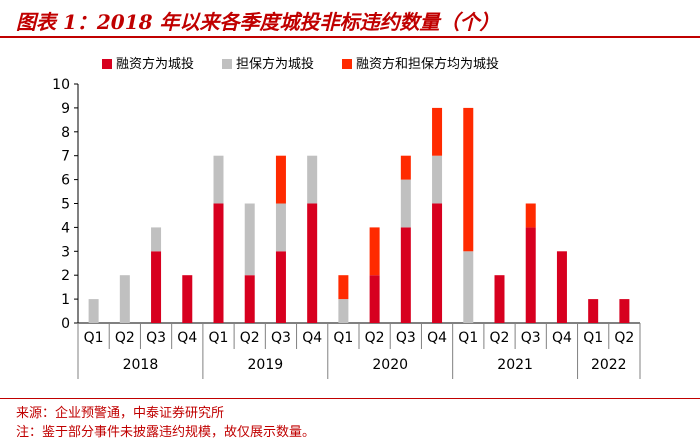 This screenshot has width=700, height=442. What do you see at coordinates (65, 181) in the screenshot?
I see `y-tick-label: 6` at bounding box center [65, 181].